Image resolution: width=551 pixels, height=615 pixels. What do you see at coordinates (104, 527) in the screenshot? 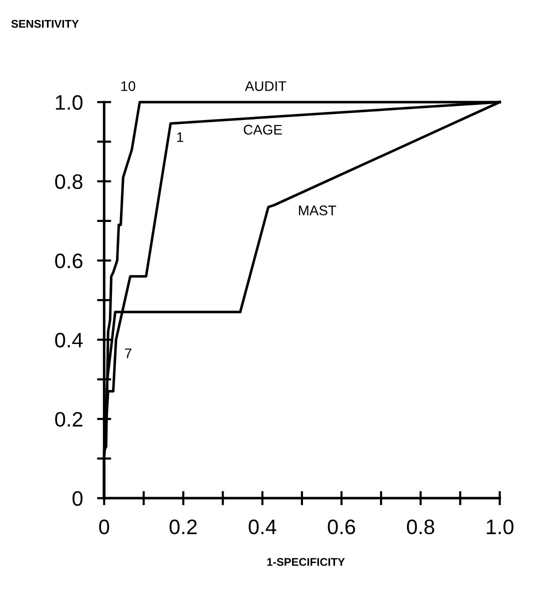
I see `x-tick-label: 0` at bounding box center [104, 527].